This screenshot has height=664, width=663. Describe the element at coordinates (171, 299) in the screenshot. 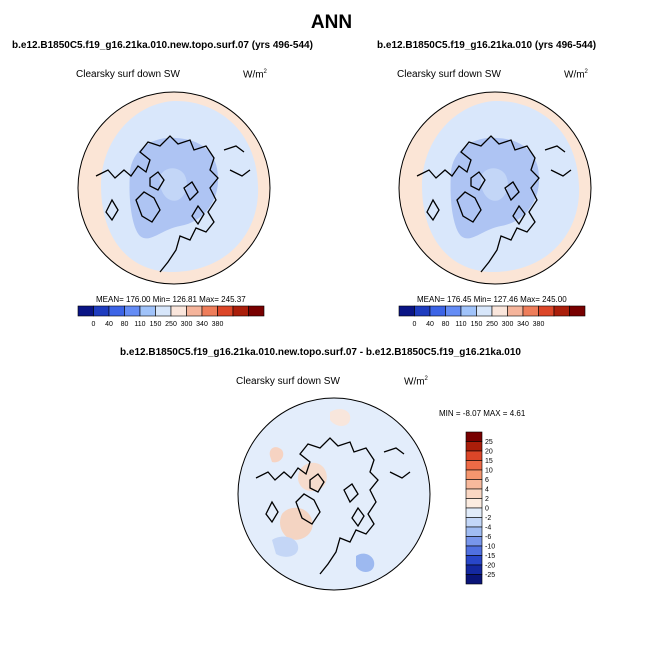

I see `panel-1-stats: MEAN= 176.00 Min= 126.81 Max= 245.37` at that location.